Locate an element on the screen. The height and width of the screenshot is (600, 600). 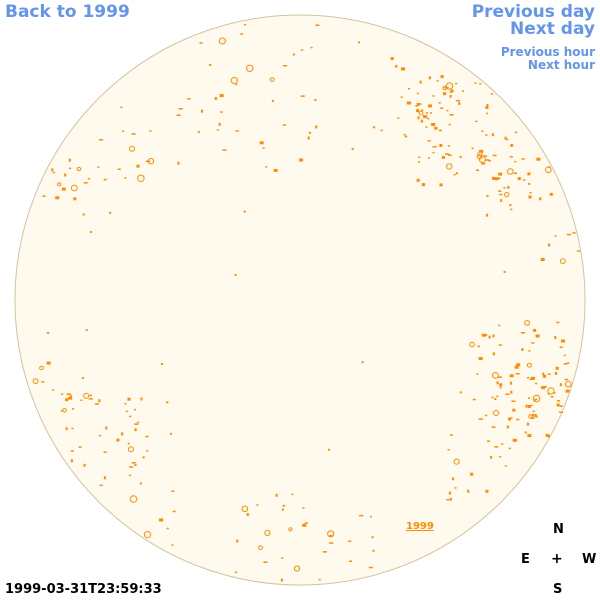
back-to-year-link: Back to 1999 is located at coordinates (67, 12).